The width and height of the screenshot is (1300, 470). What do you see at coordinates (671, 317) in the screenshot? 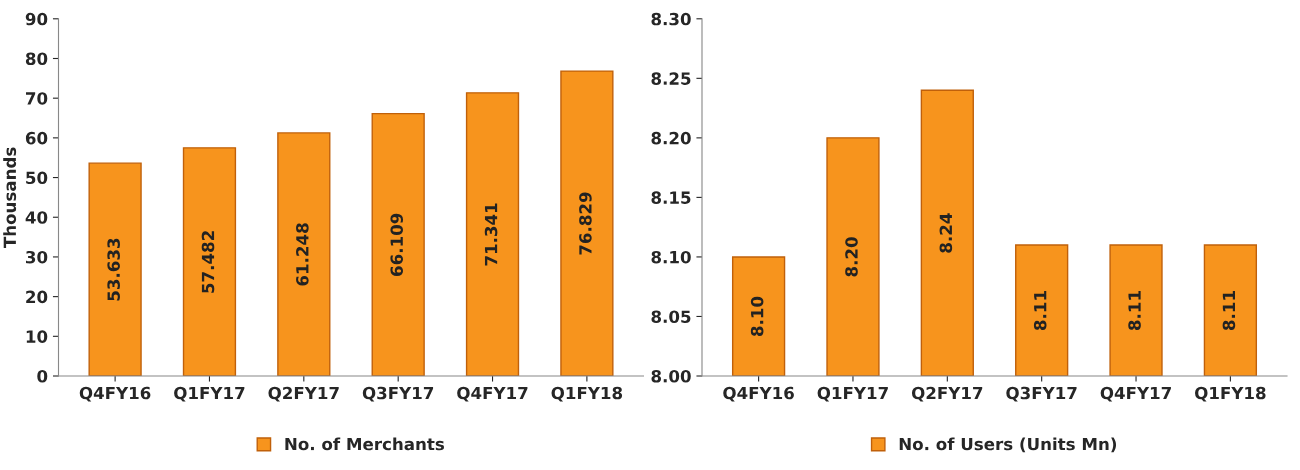
I see `y-tick-label: 8.05` at bounding box center [671, 317].